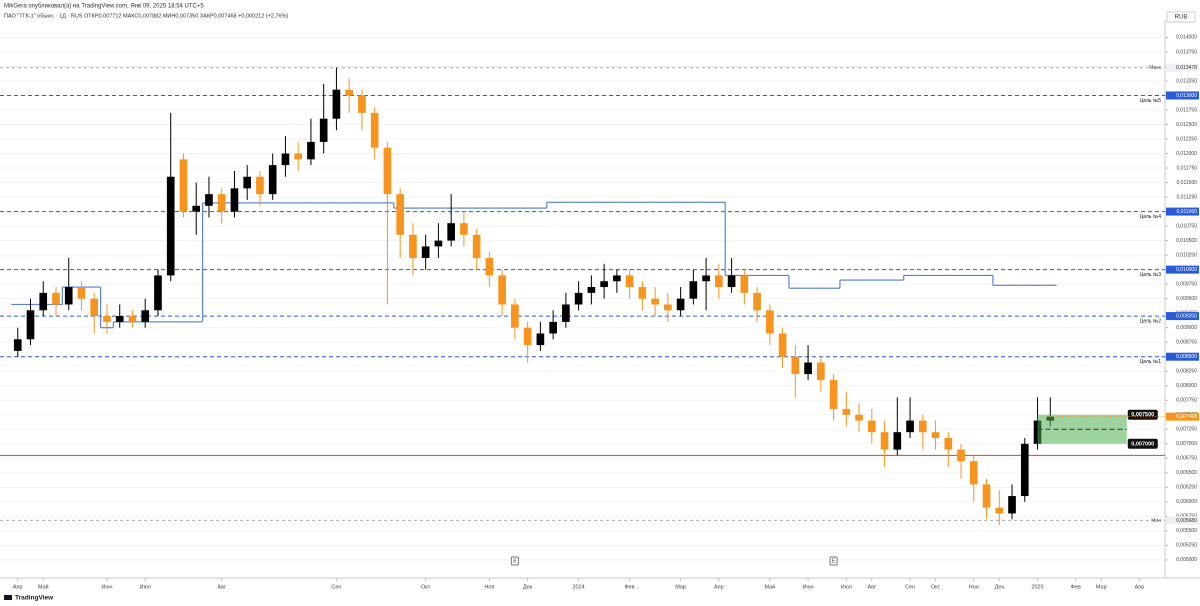 The image size is (1200, 606). What do you see at coordinates (1151, 362) in the screenshot?
I see `target-name: Цель №1` at bounding box center [1151, 362].